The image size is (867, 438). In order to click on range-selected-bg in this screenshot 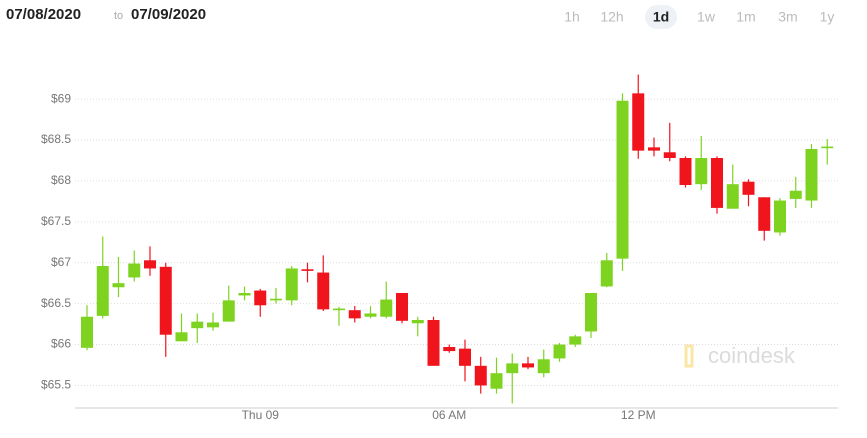, I will do `click(661, 17)`.